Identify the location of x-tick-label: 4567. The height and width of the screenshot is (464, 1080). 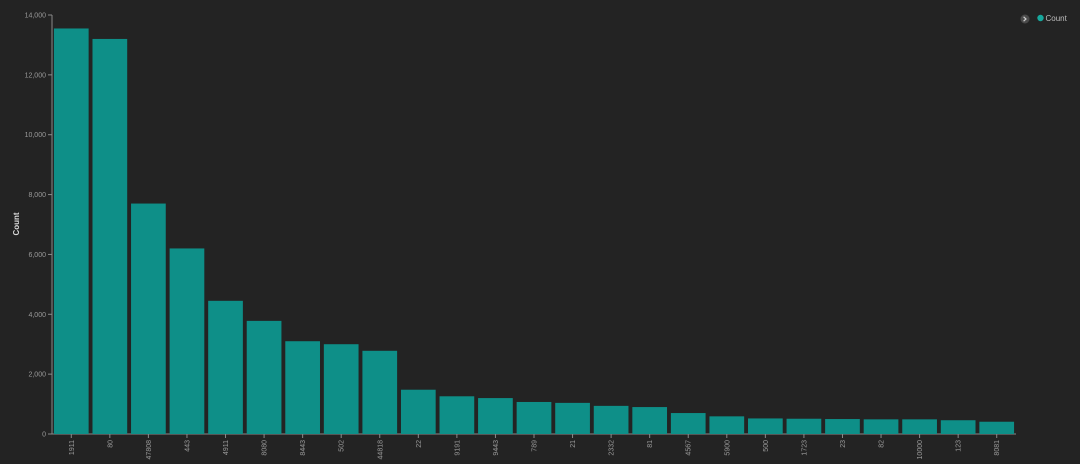
(689, 448).